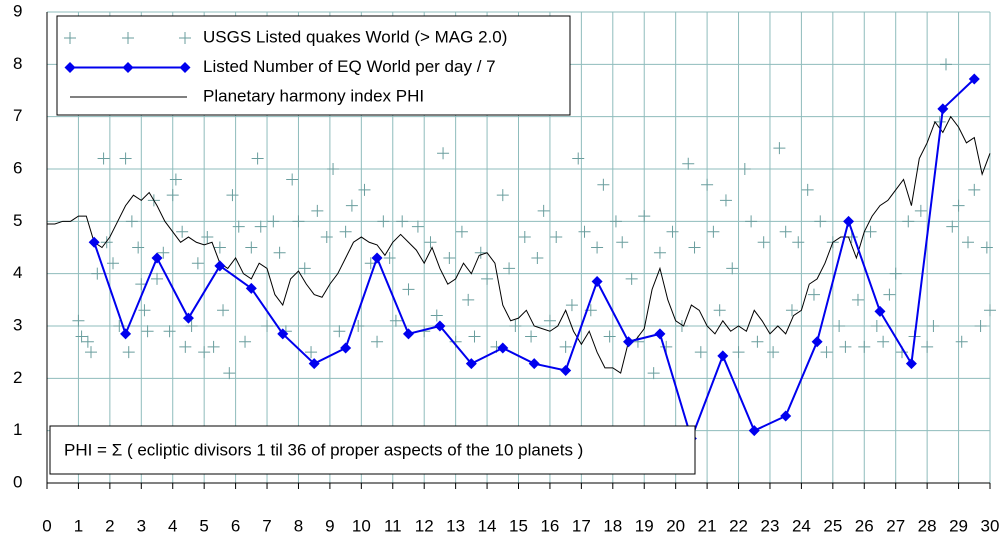  What do you see at coordinates (17, 481) in the screenshot?
I see `y-tick-label: 0` at bounding box center [17, 481].